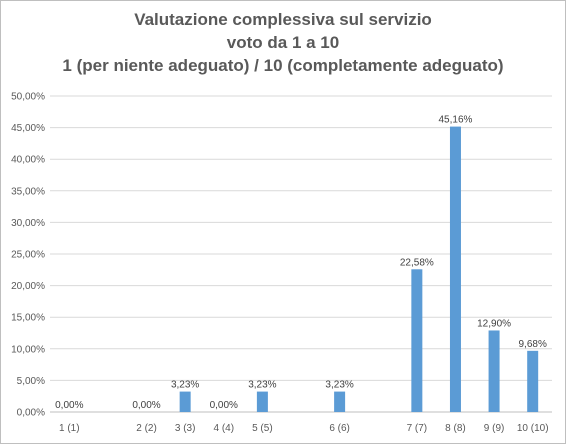 Image resolution: width=566 pixels, height=444 pixels. Describe the element at coordinates (456, 120) in the screenshot. I see `data-label: 45,16%` at that location.